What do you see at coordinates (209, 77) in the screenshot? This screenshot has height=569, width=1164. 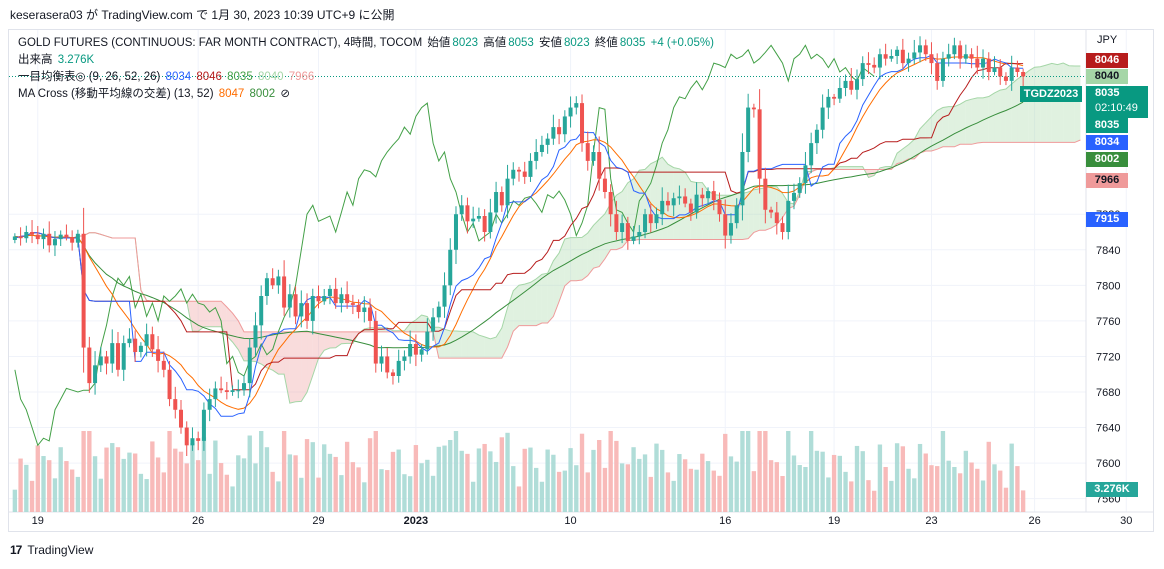 I see `legend-kijun: 8046` at bounding box center [209, 77].